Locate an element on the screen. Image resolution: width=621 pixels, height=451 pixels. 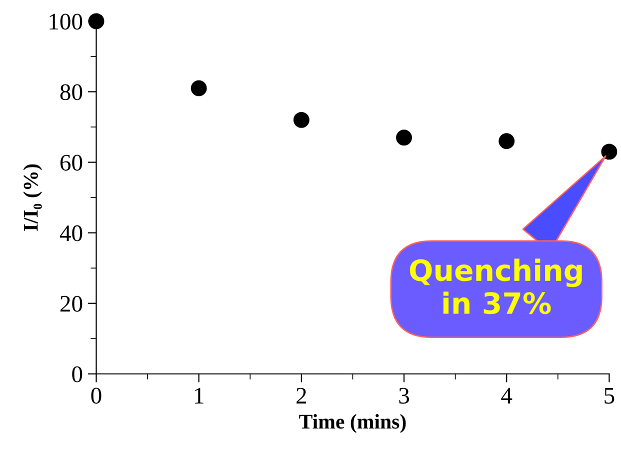
y-tick-label: 20 is located at coordinates (71, 304).